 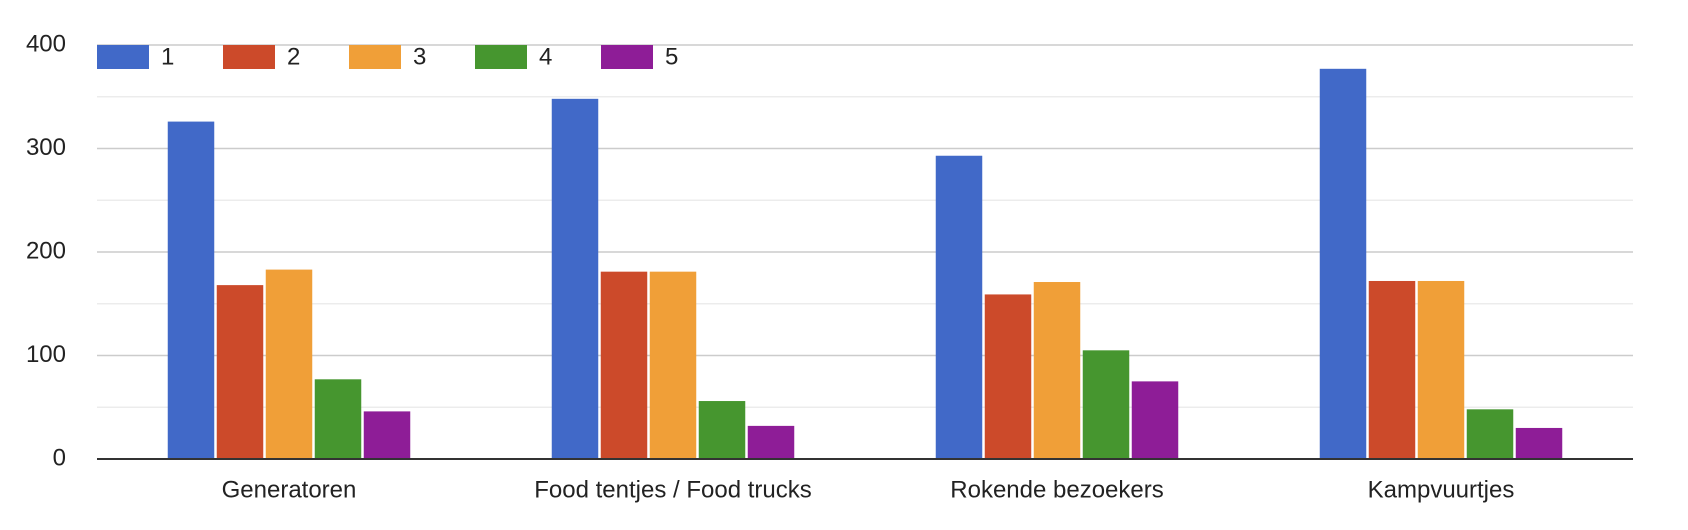 What do you see at coordinates (671, 56) in the screenshot?
I see `legend-label: 5` at bounding box center [671, 56].